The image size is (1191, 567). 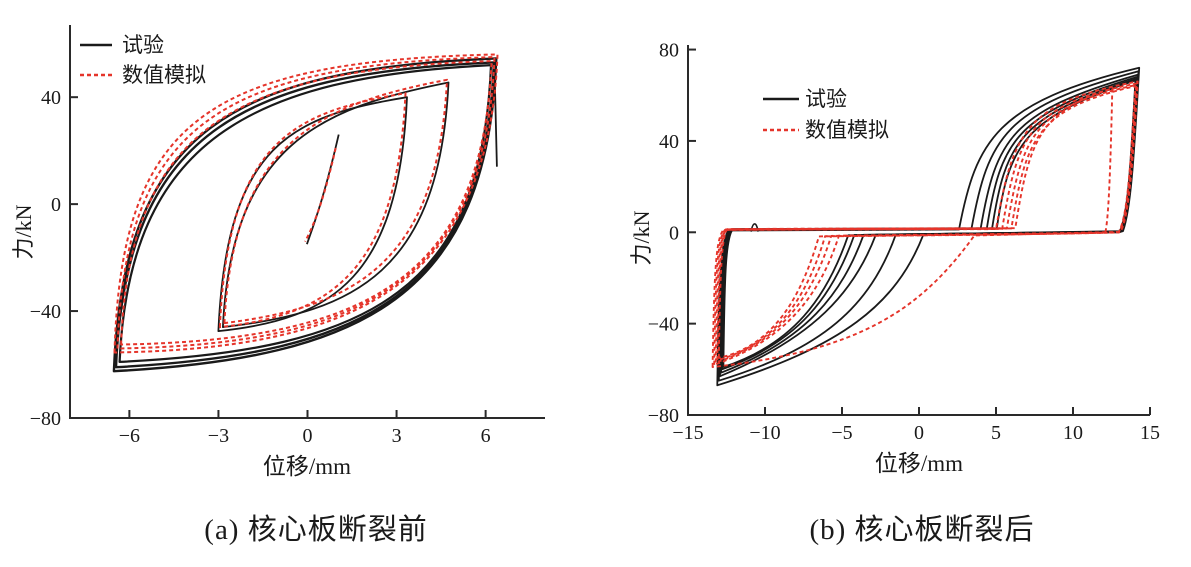 I want to click on x-axis-label-b: 位移/mm, so click(x=919, y=463).